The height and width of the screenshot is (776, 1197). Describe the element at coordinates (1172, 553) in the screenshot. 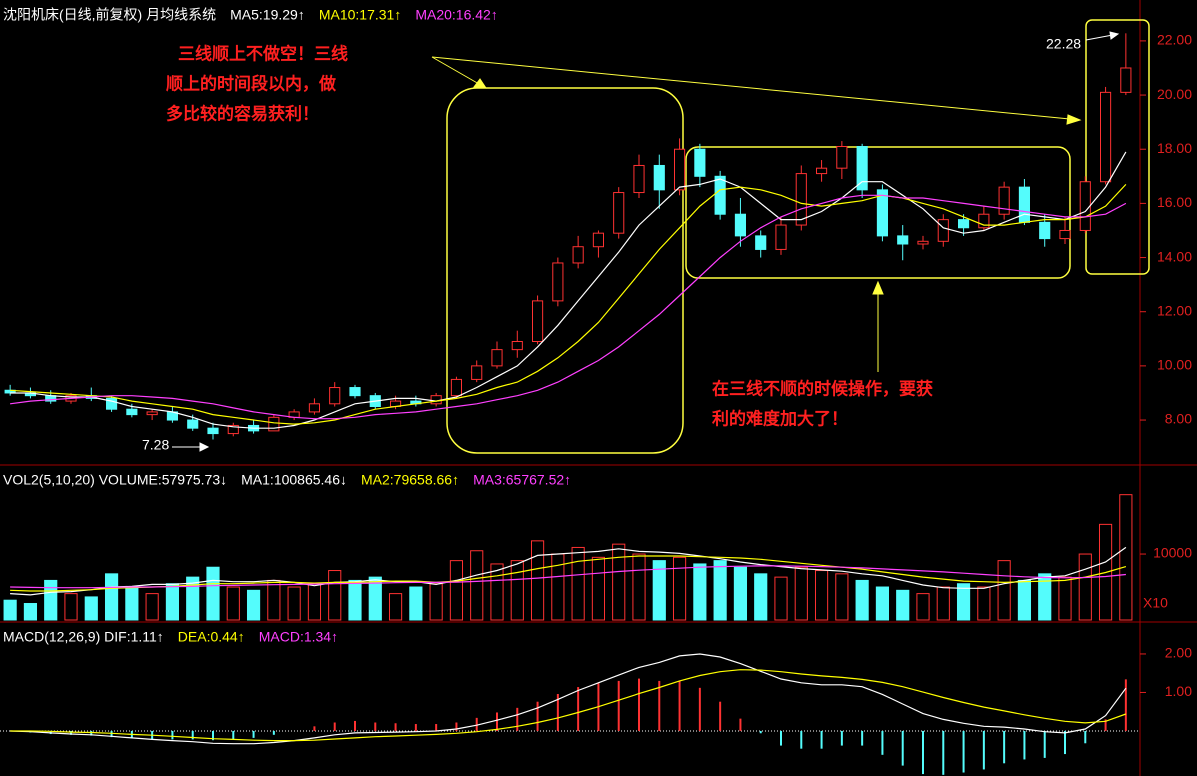

I see `y-tick-label: 10000` at that location.